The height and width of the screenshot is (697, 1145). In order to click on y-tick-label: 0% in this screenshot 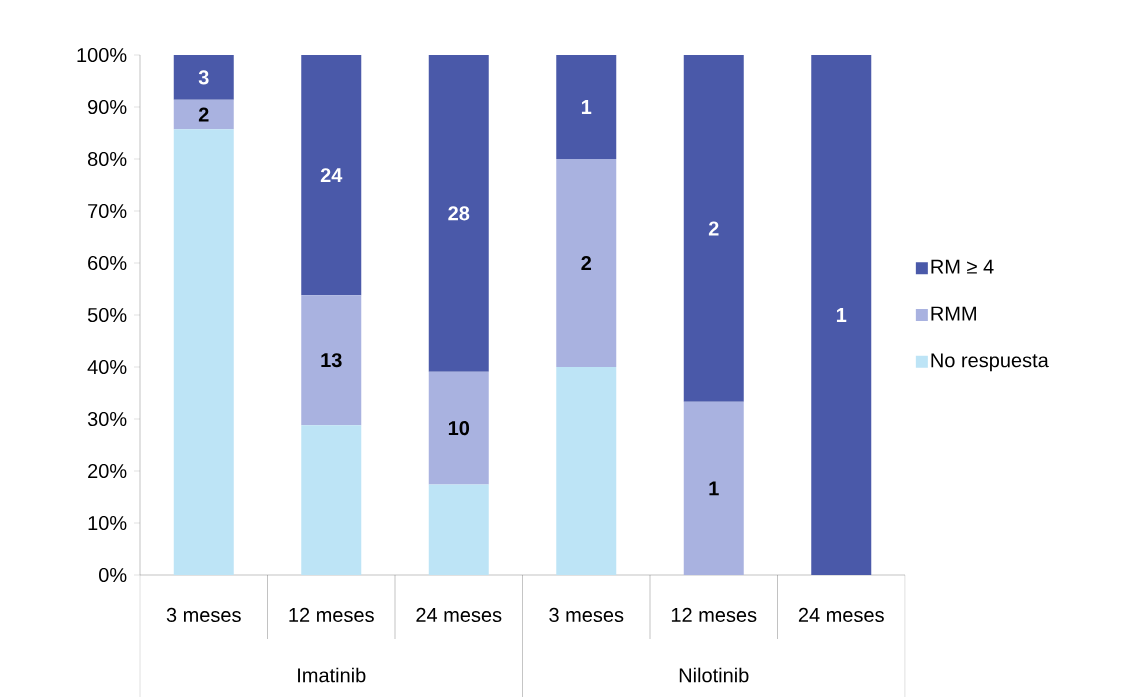, I will do `click(113, 575)`.